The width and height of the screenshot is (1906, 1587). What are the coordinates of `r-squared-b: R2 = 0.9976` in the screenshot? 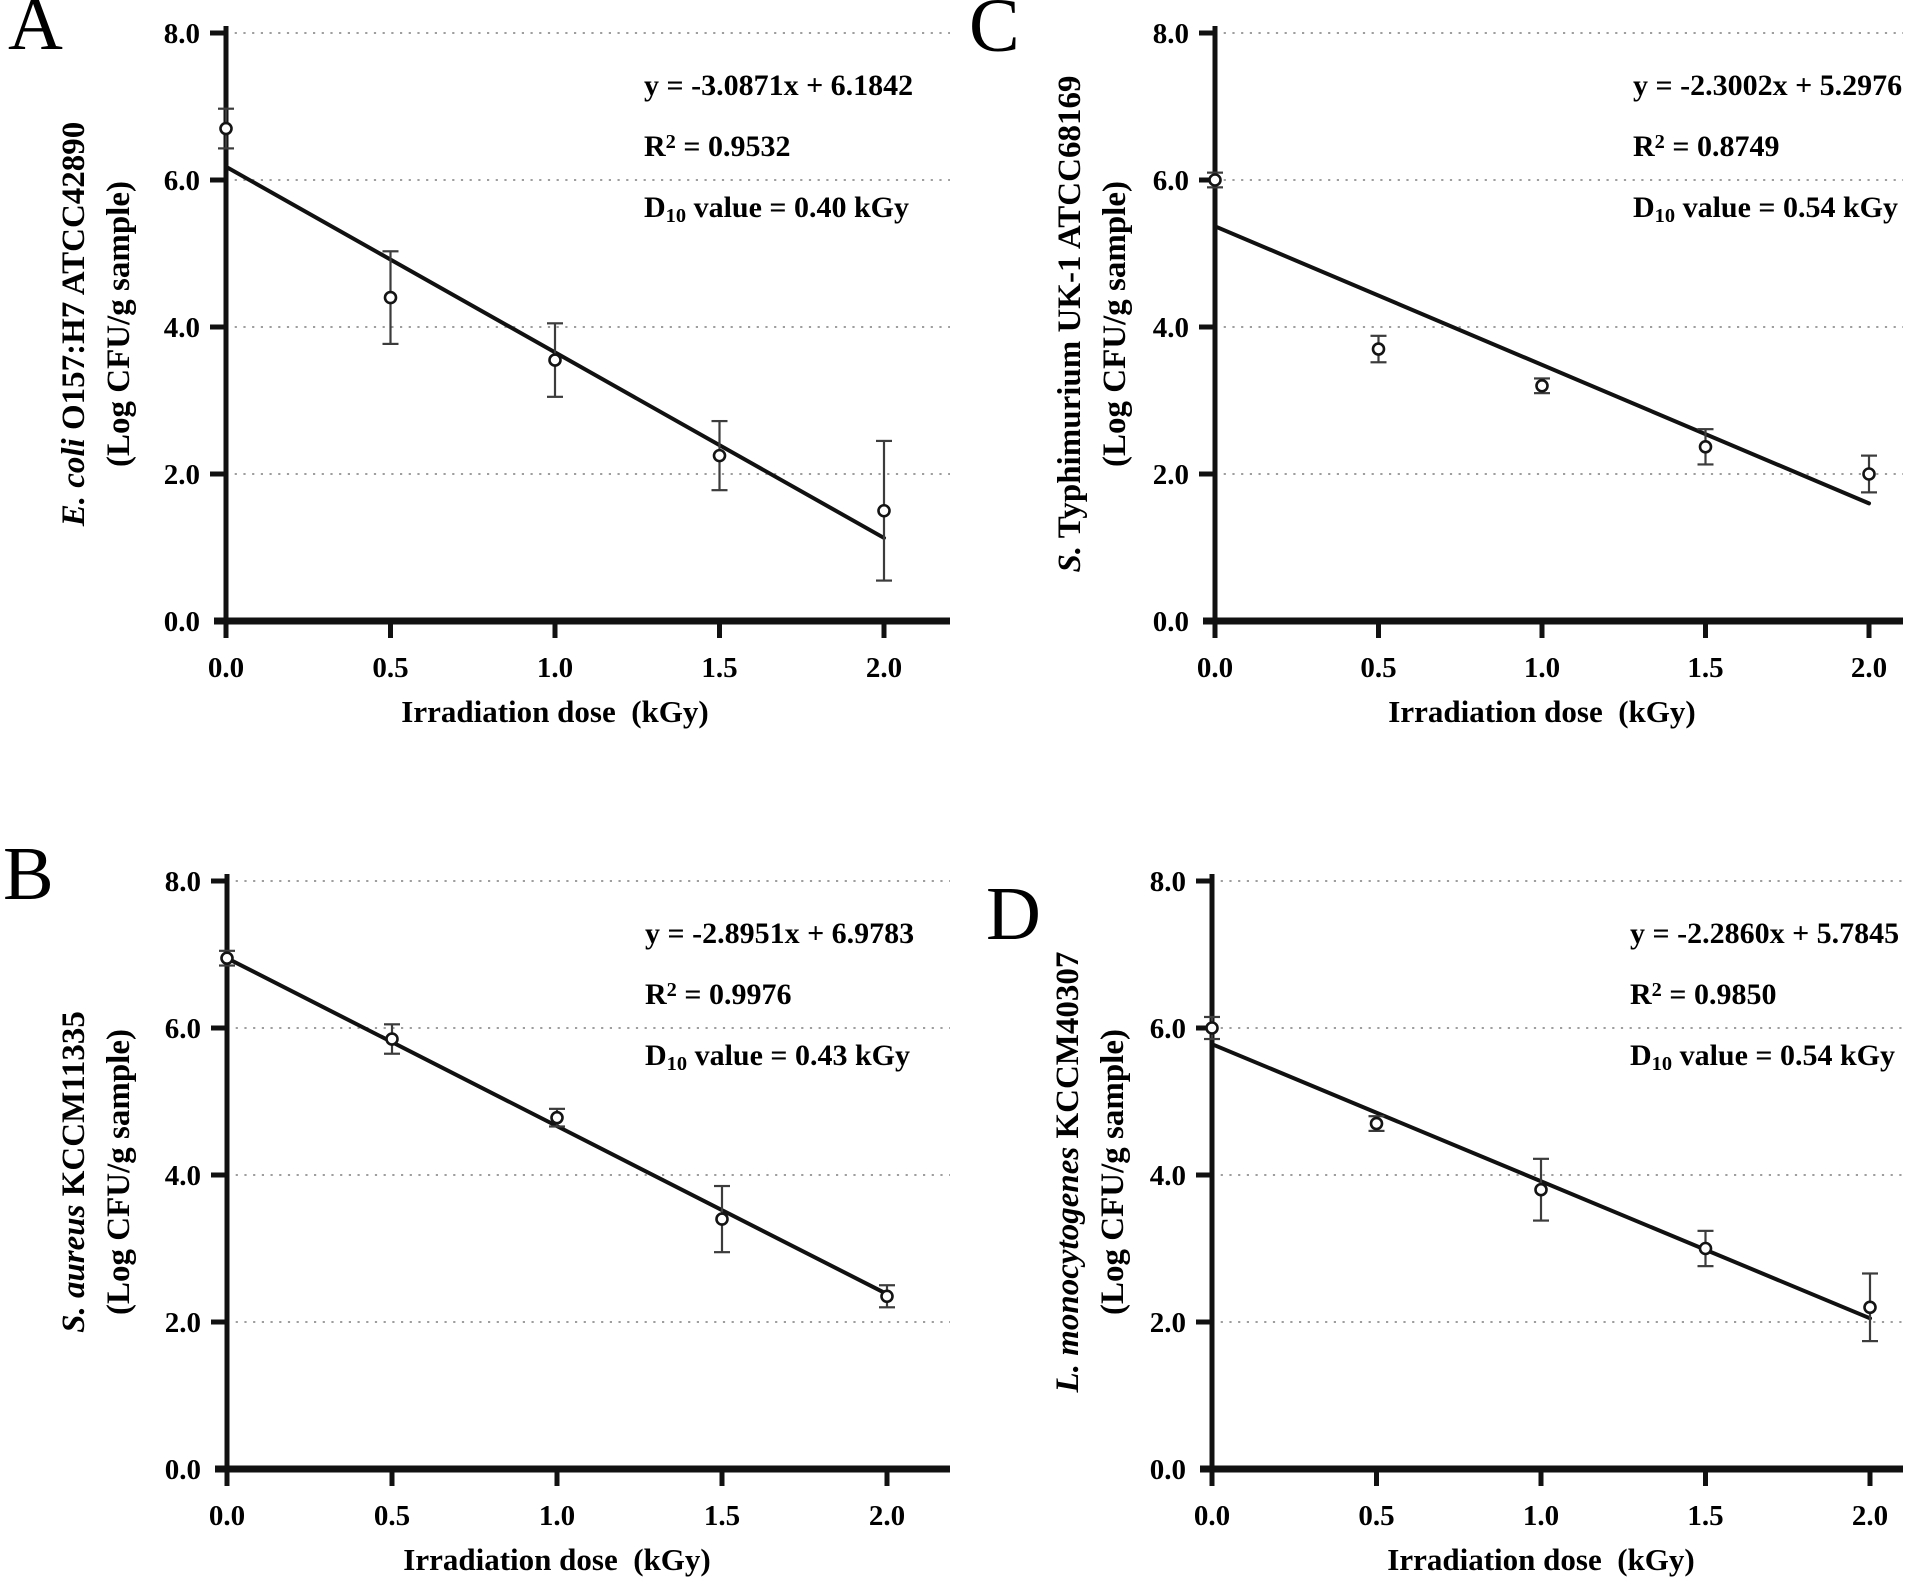 It's located at (718, 994).